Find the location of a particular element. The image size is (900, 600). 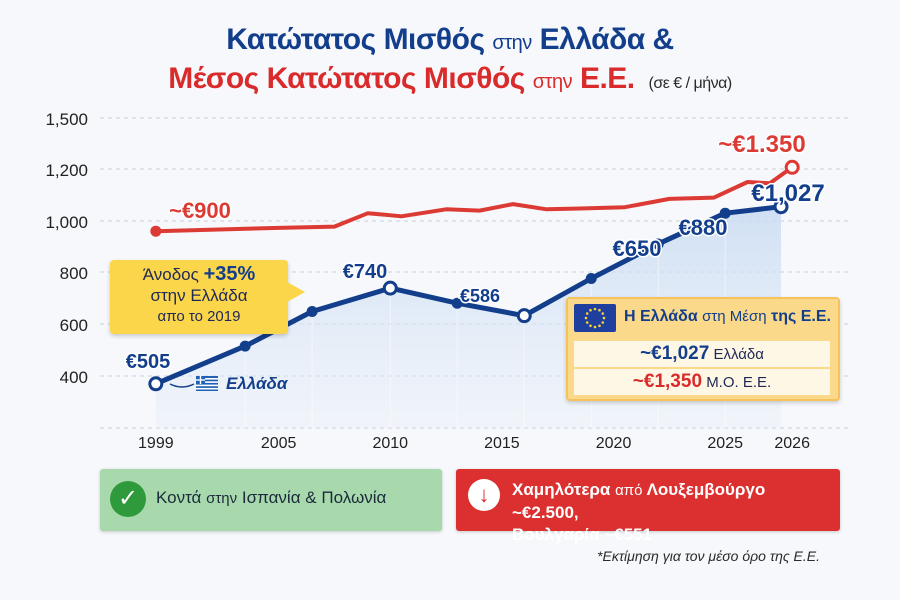

greece-label-connector is located at coordinates (182, 385).